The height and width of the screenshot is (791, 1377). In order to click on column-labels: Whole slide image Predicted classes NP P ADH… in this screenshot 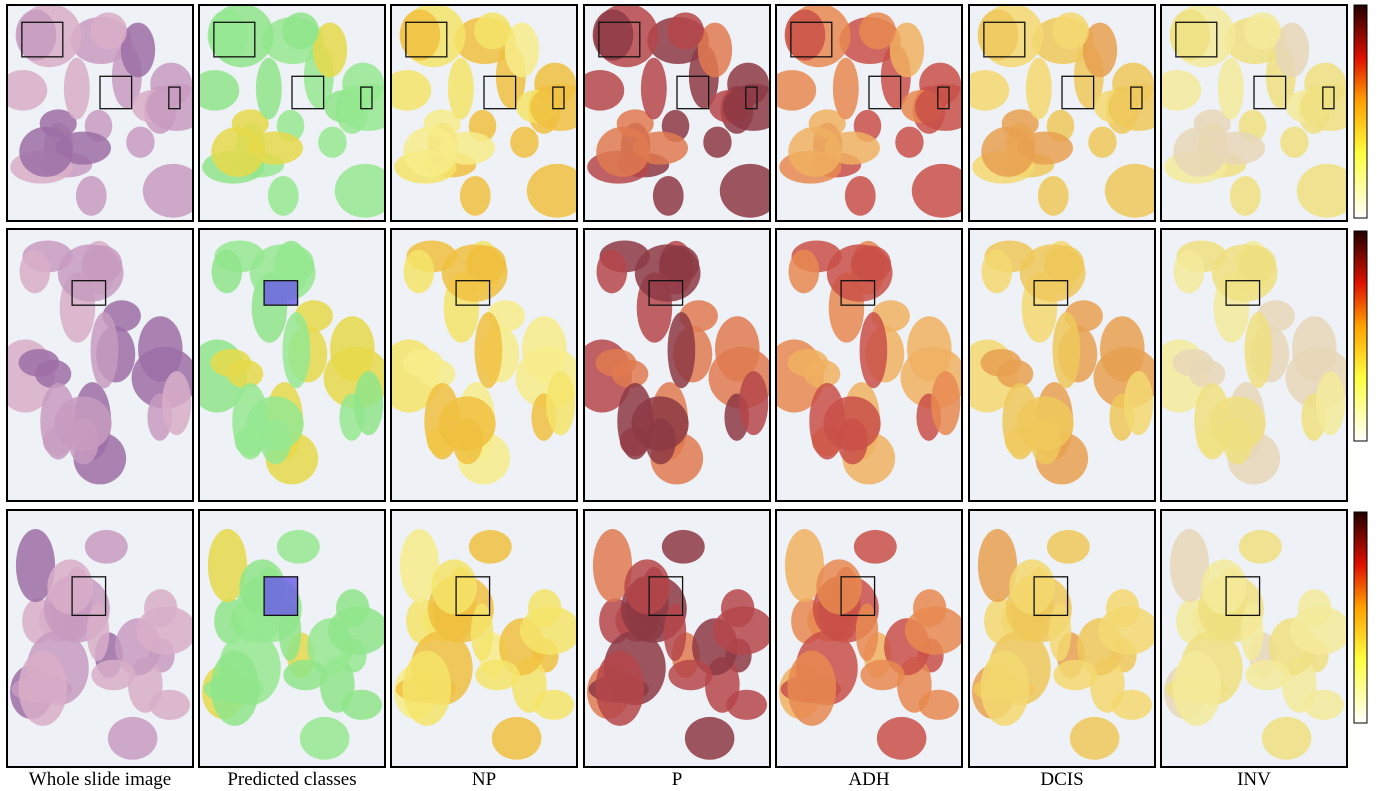, I will do `click(650, 779)`.